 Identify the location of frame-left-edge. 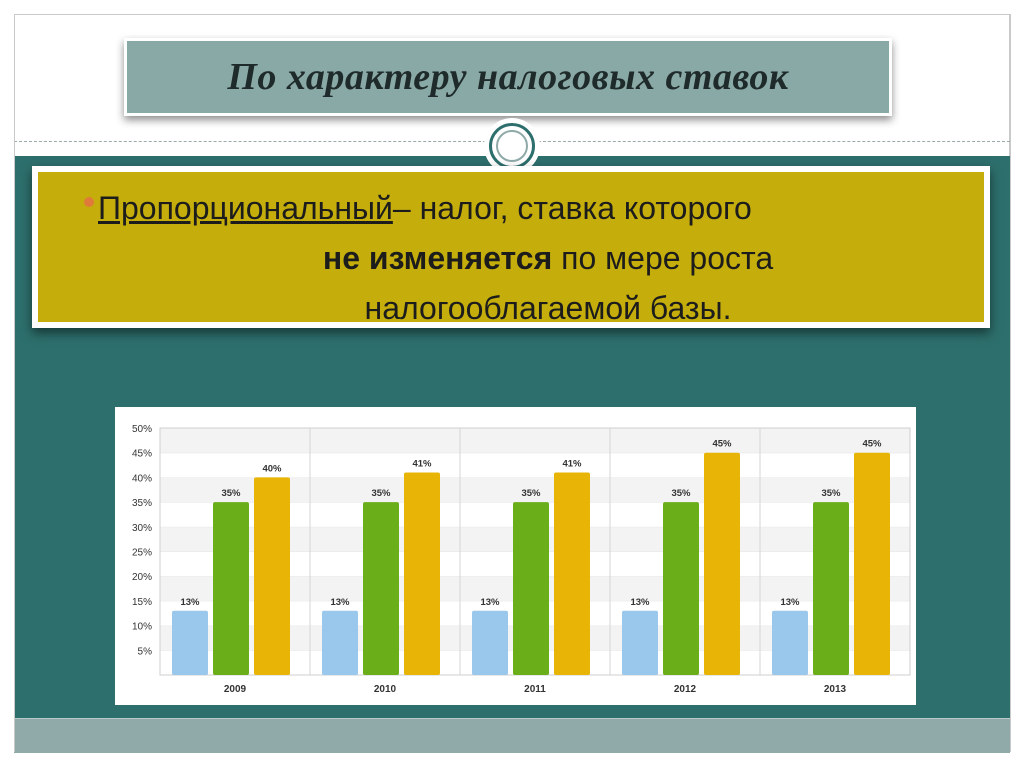
(14, 383).